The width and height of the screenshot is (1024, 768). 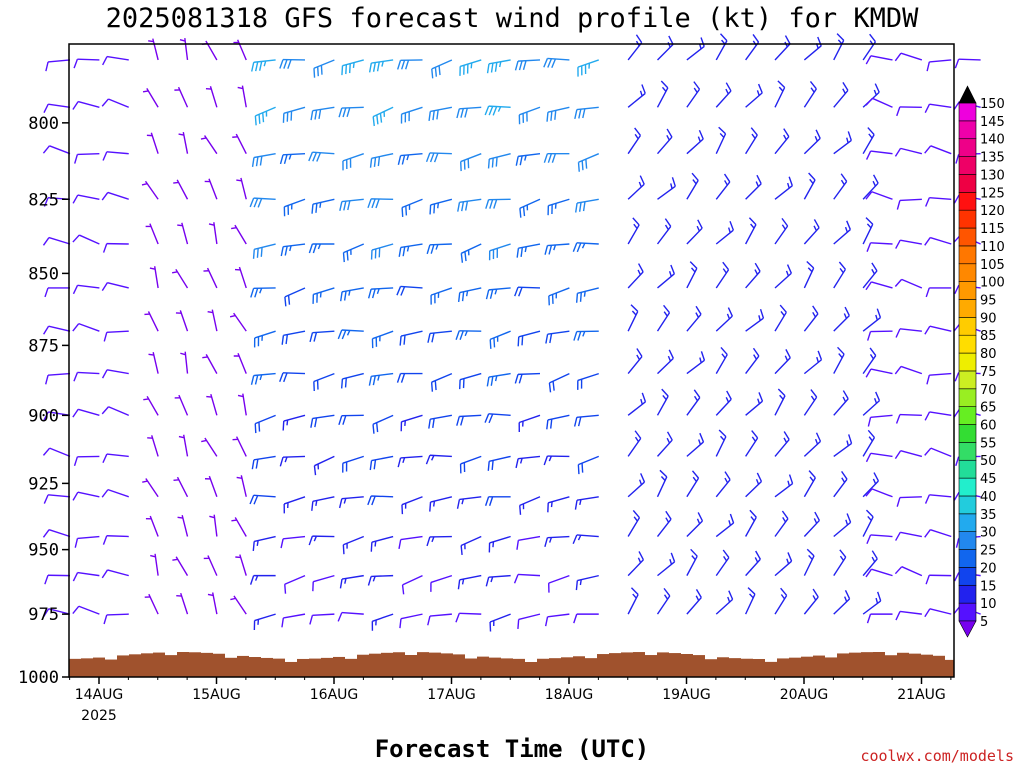 I want to click on colorbar-label: 35, so click(x=988, y=515).